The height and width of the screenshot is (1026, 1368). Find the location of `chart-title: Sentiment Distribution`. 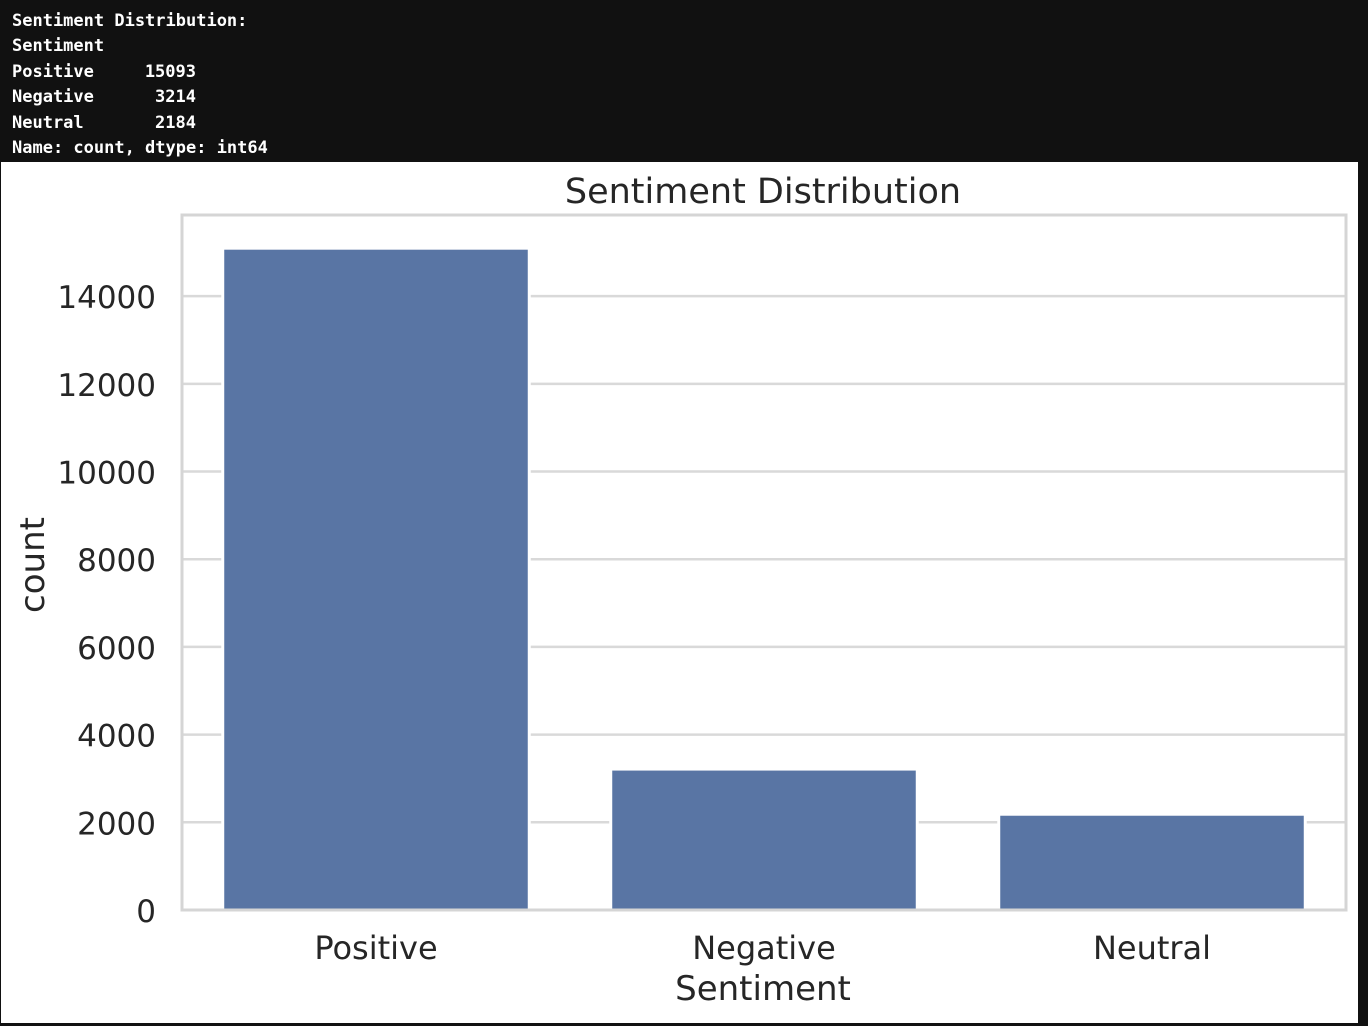

chart-title: Sentiment Distribution is located at coordinates (763, 192).